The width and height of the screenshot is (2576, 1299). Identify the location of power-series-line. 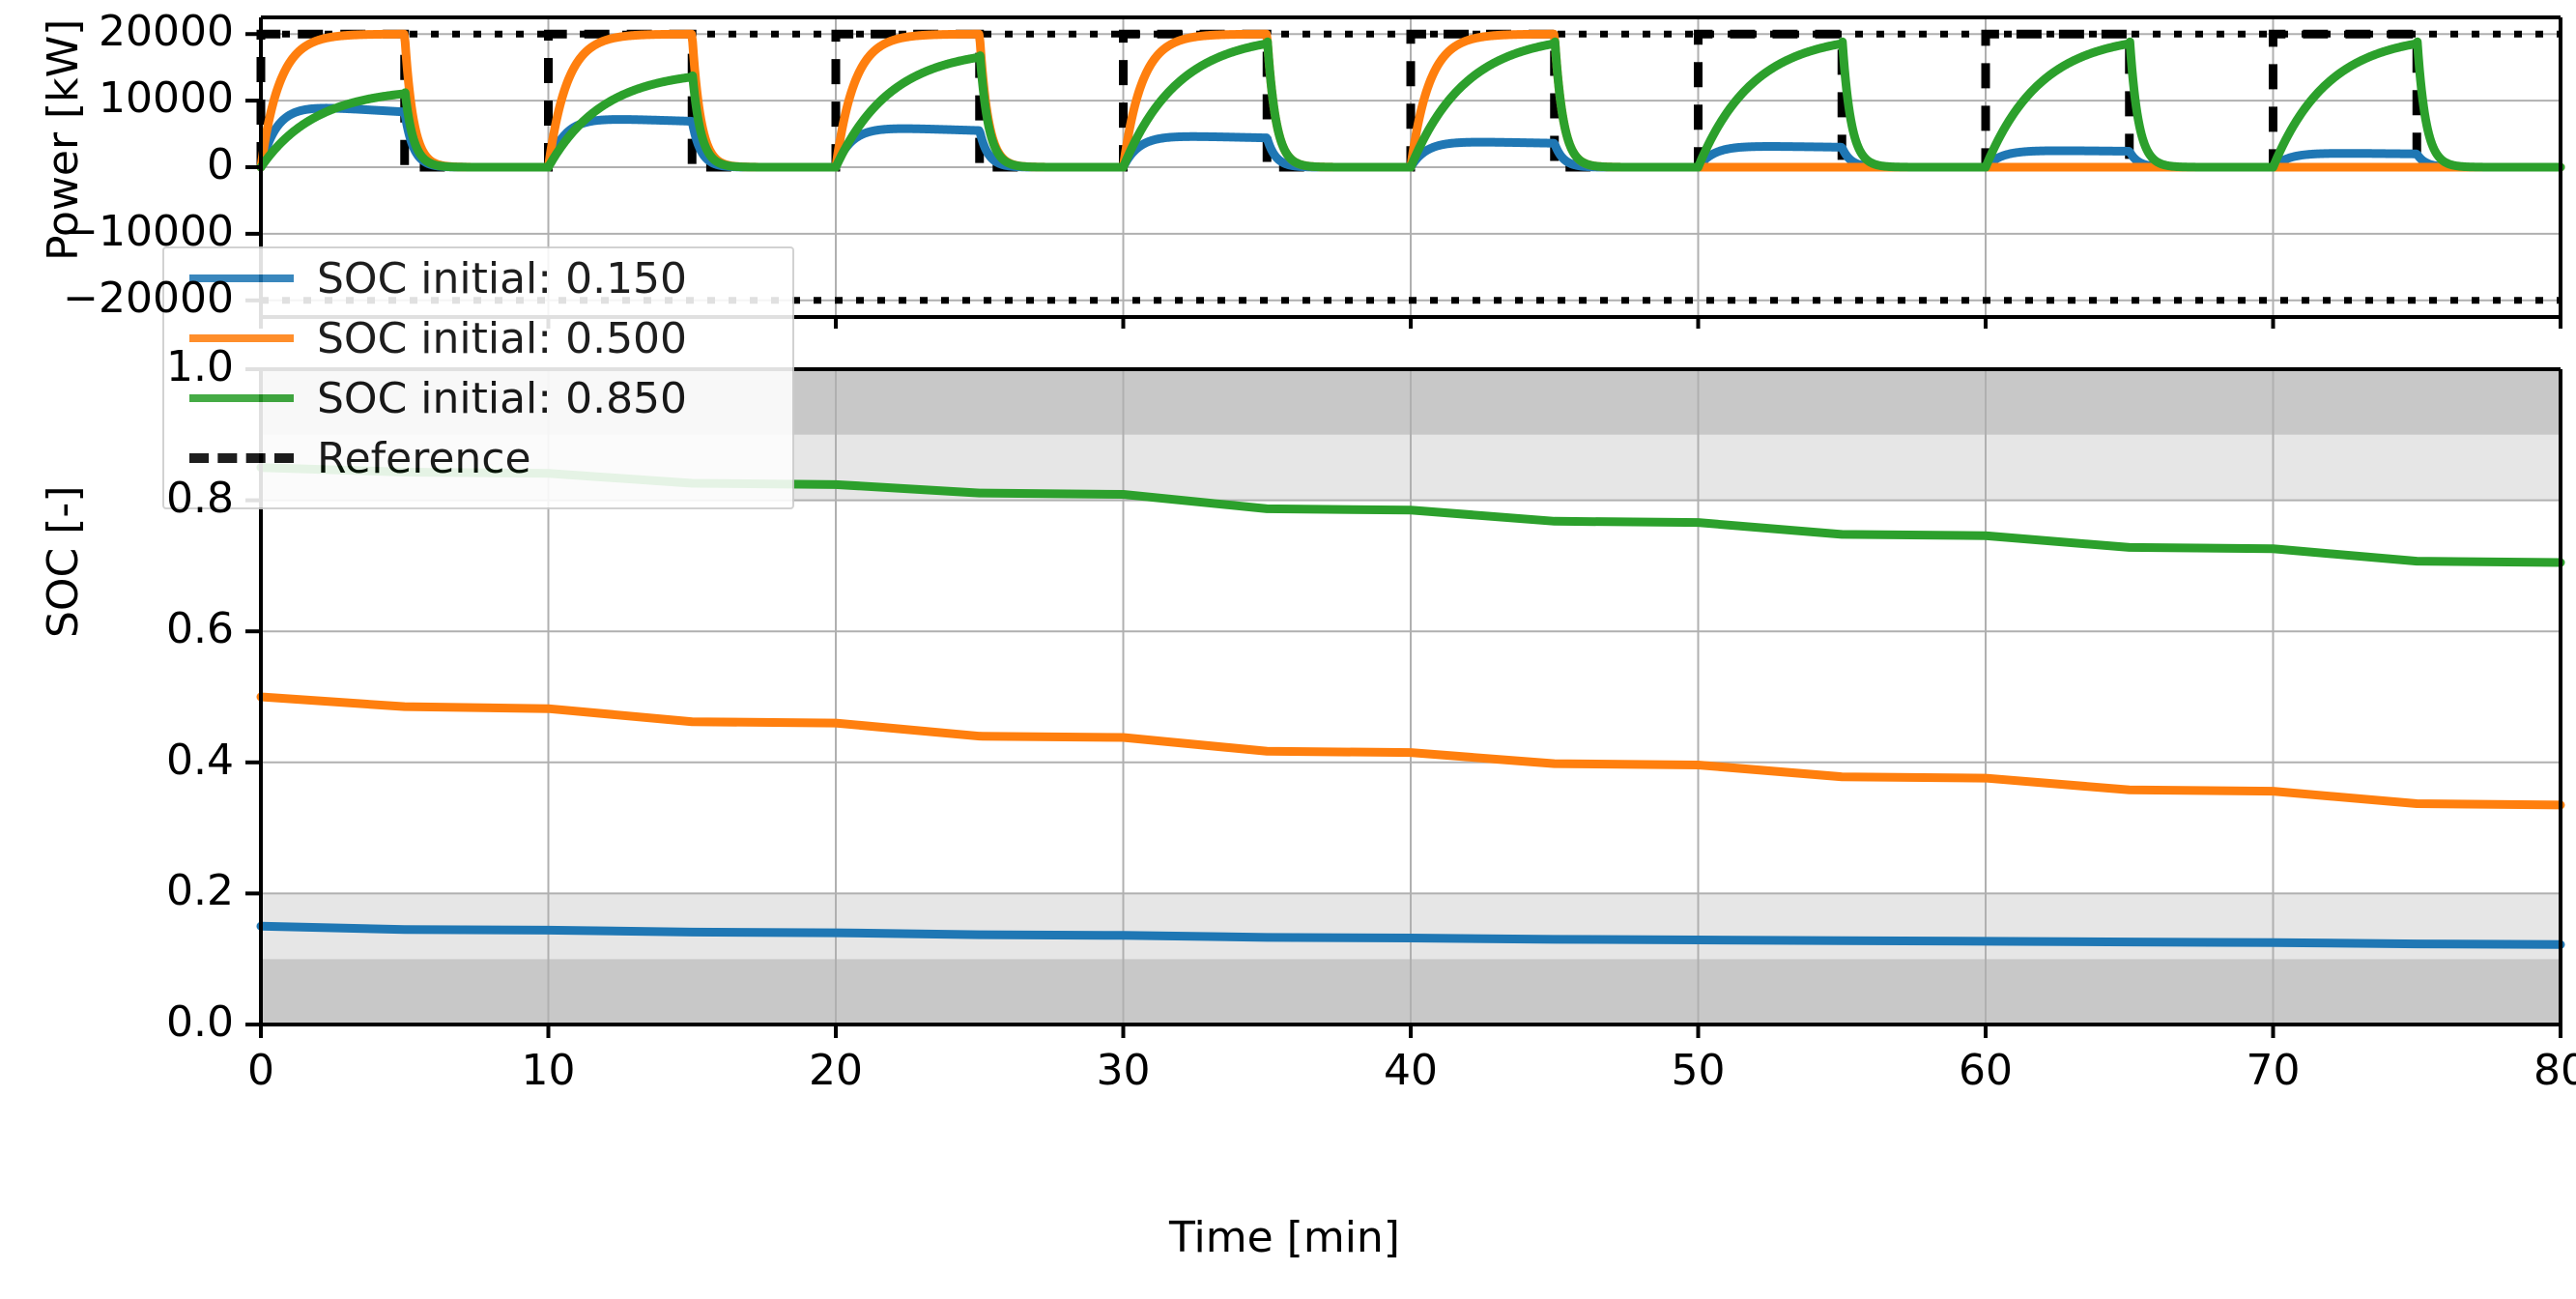
(1411, 105).